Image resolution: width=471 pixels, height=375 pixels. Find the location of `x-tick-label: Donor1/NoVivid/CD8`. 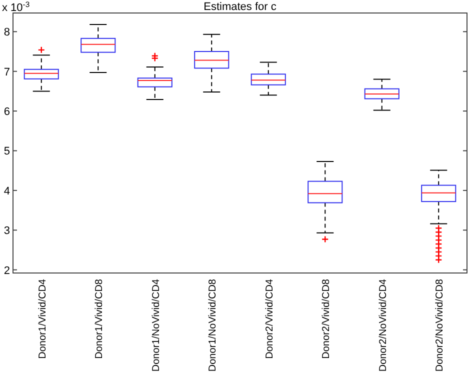

x-tick-label: Donor1/NoVivid/CD8 is located at coordinates (213, 325).